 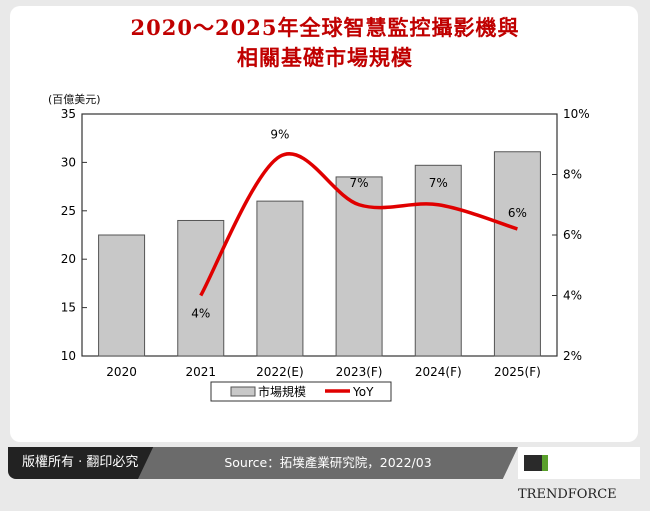 What do you see at coordinates (359, 266) in the screenshot?
I see `bar-2023(F)` at bounding box center [359, 266].